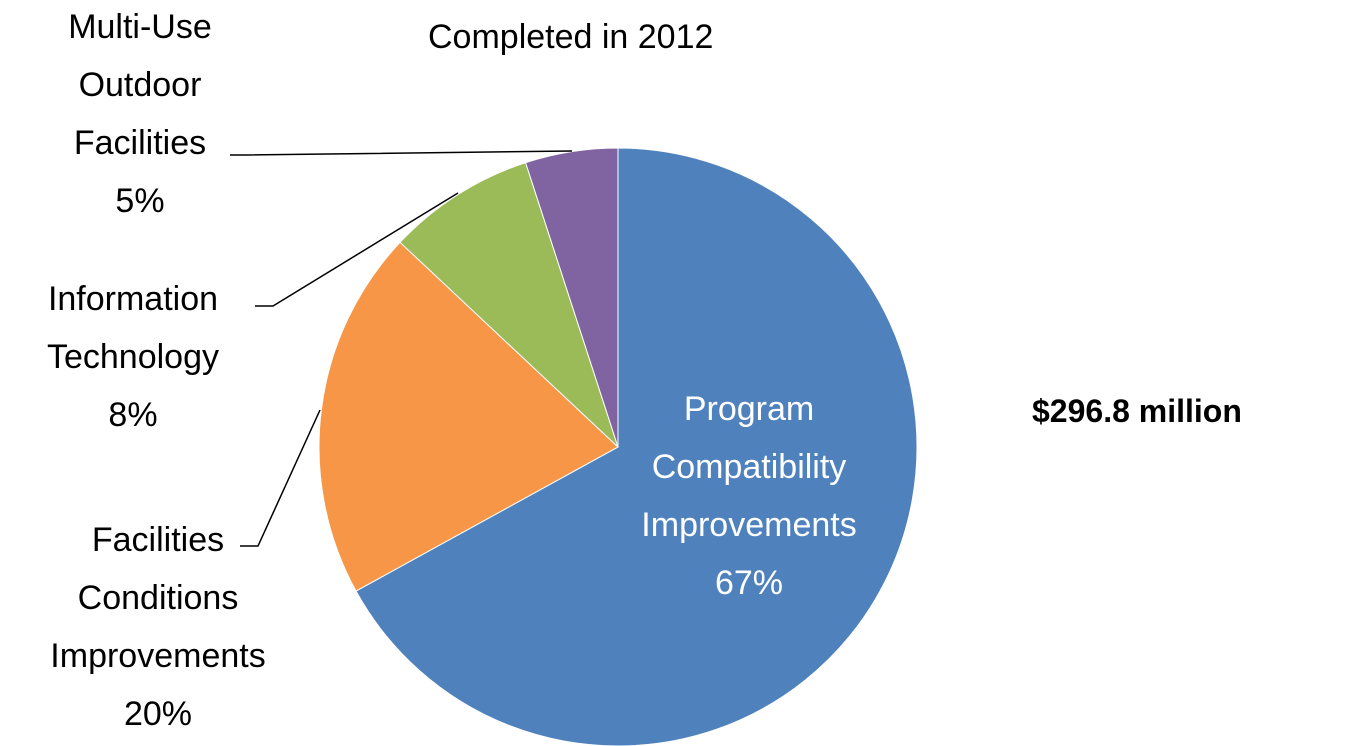  I want to click on chart-subtitle: Completed in 2012, so click(571, 37).